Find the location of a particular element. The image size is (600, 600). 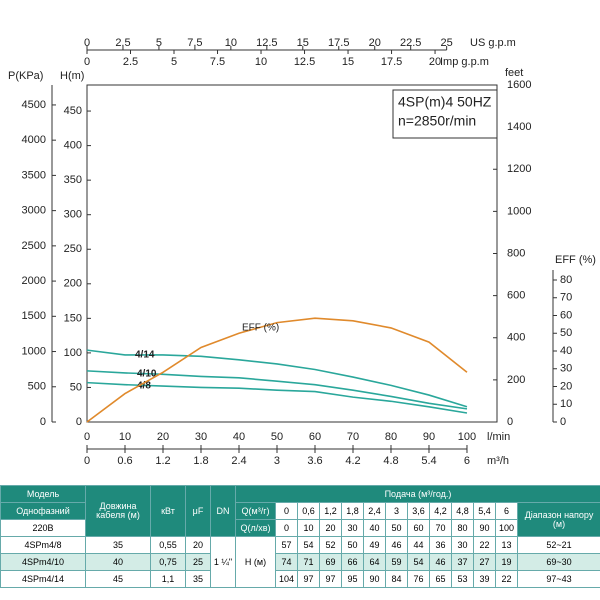

value-cell: 59 is located at coordinates (396, 562).